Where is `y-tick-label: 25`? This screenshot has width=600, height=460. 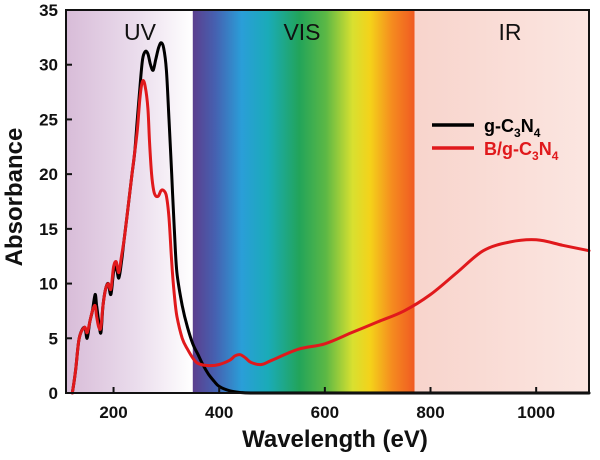
y-tick-label: 25 is located at coordinates (48, 119).